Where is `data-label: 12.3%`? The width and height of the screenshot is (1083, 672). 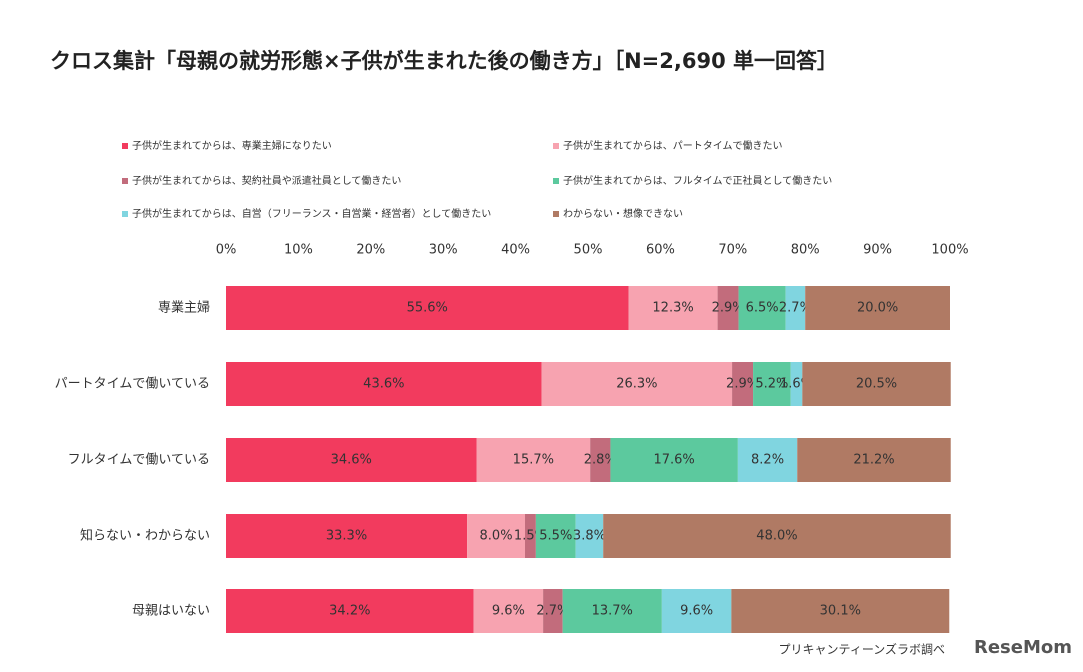 data-label: 12.3% is located at coordinates (672, 308).